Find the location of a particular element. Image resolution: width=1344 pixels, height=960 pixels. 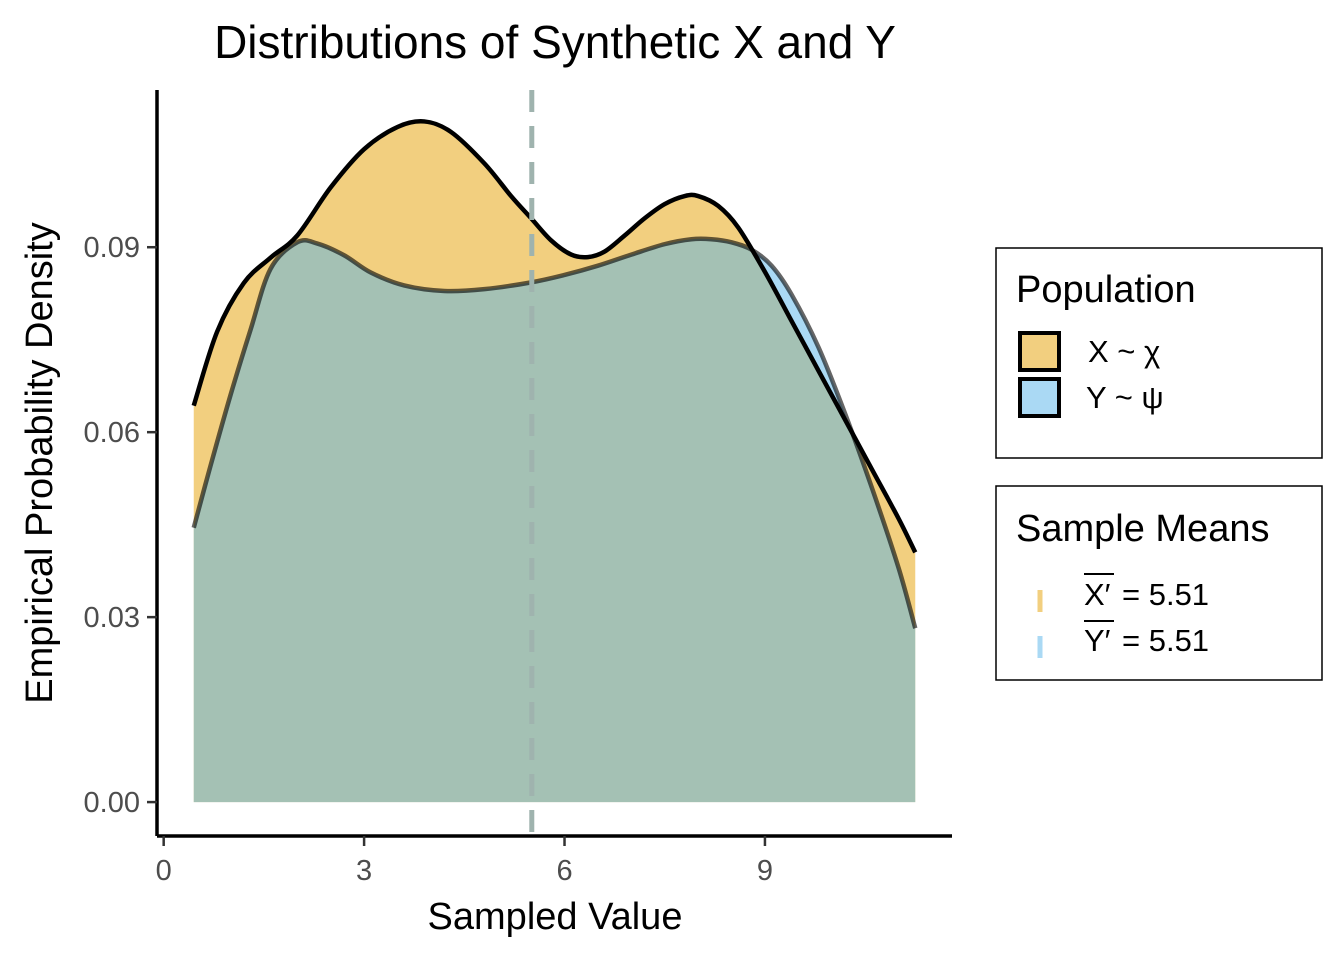

x-axis-ticks: 0 3 6 9 is located at coordinates (464, 861).